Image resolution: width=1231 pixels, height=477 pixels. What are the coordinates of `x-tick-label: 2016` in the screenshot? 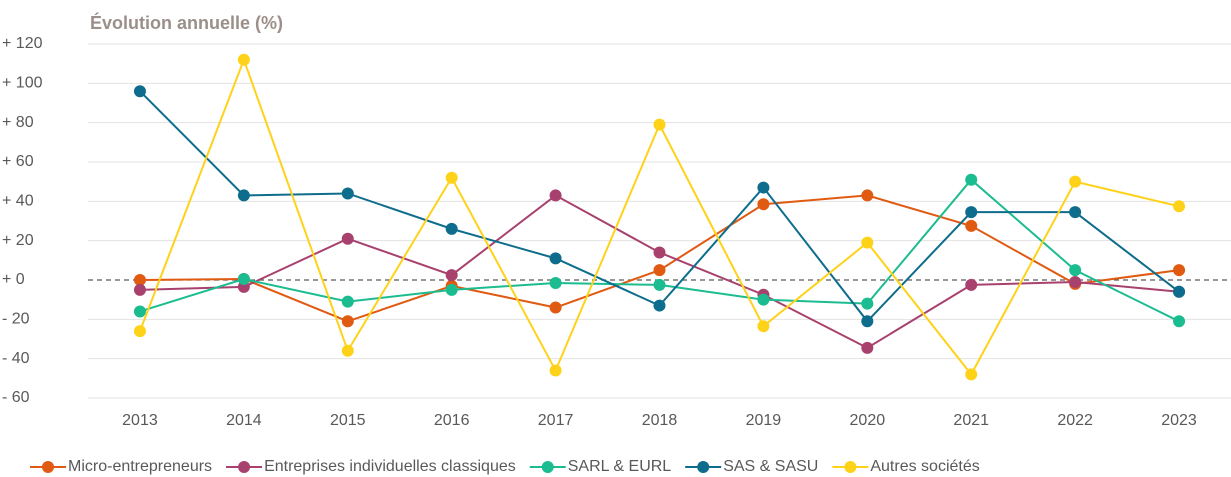 It's located at (452, 420).